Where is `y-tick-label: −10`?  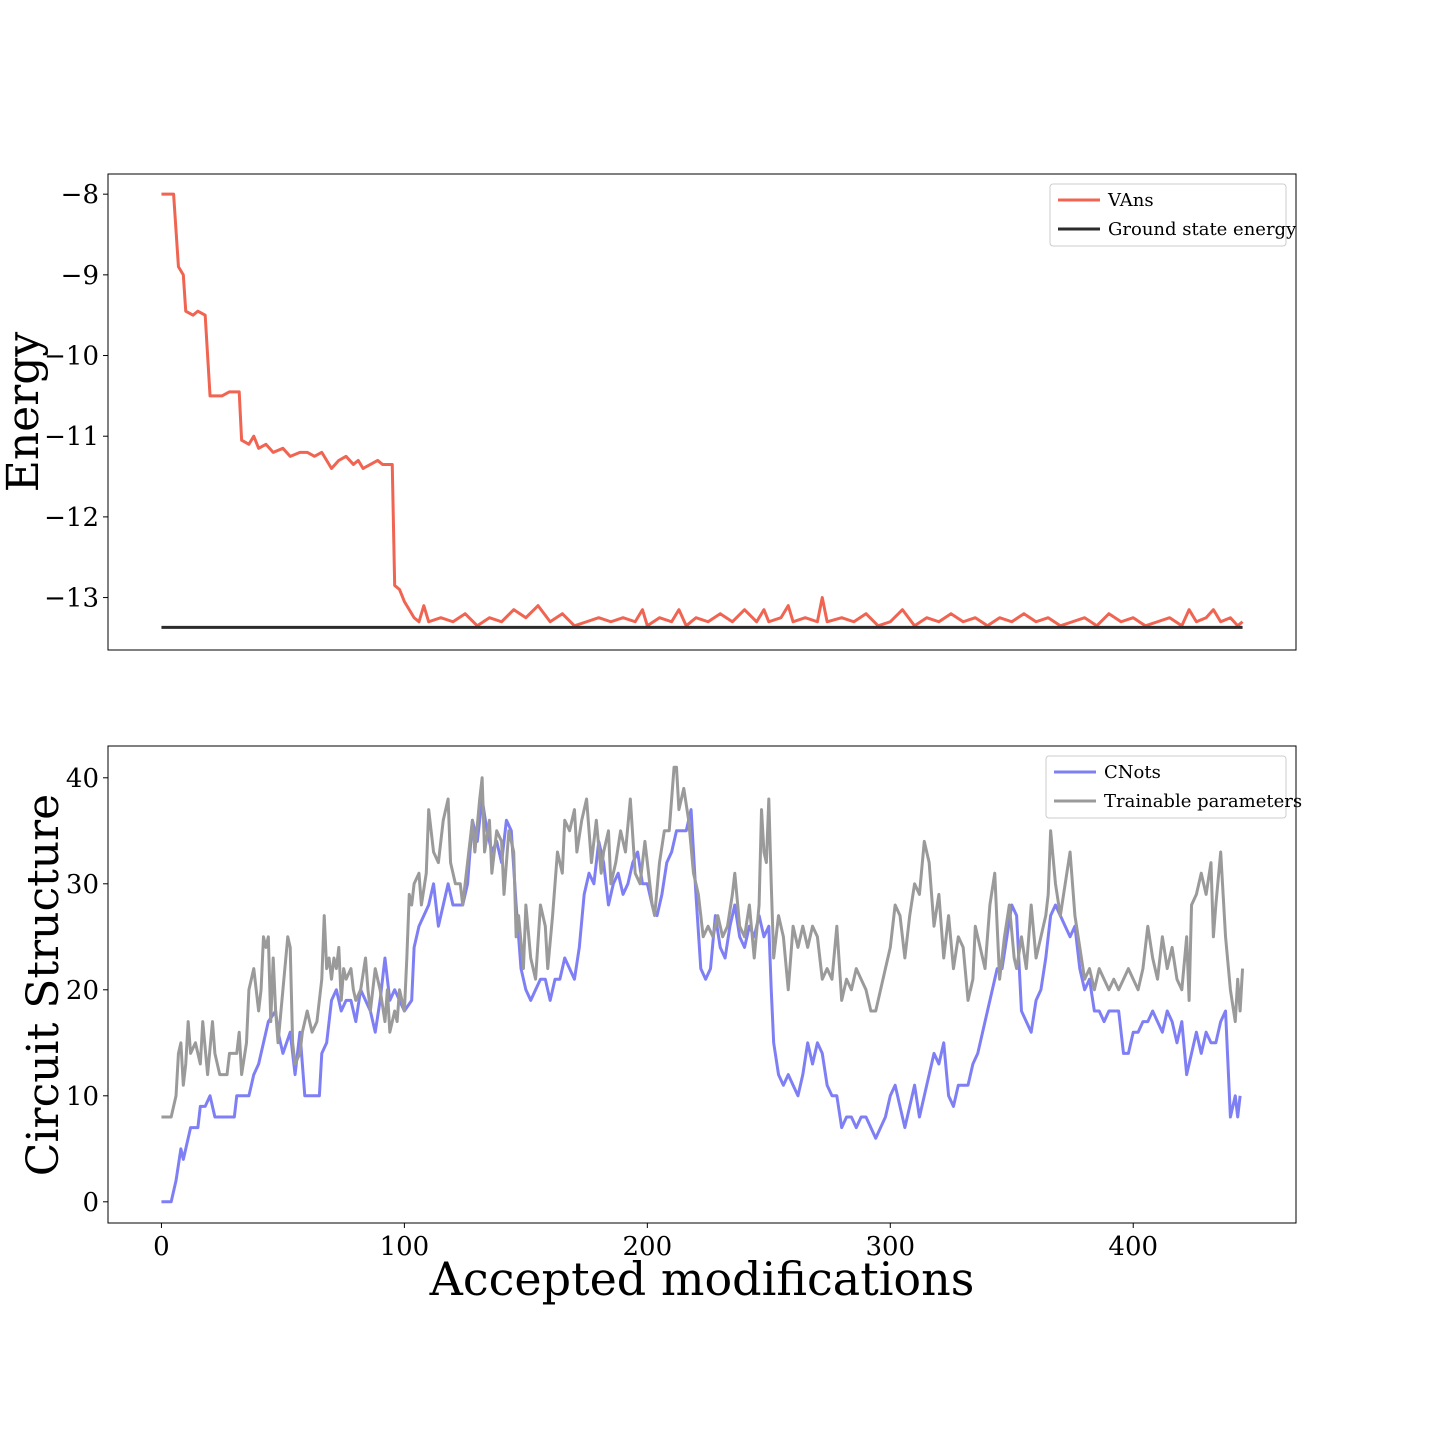 y-tick-label: −10 is located at coordinates (71, 357).